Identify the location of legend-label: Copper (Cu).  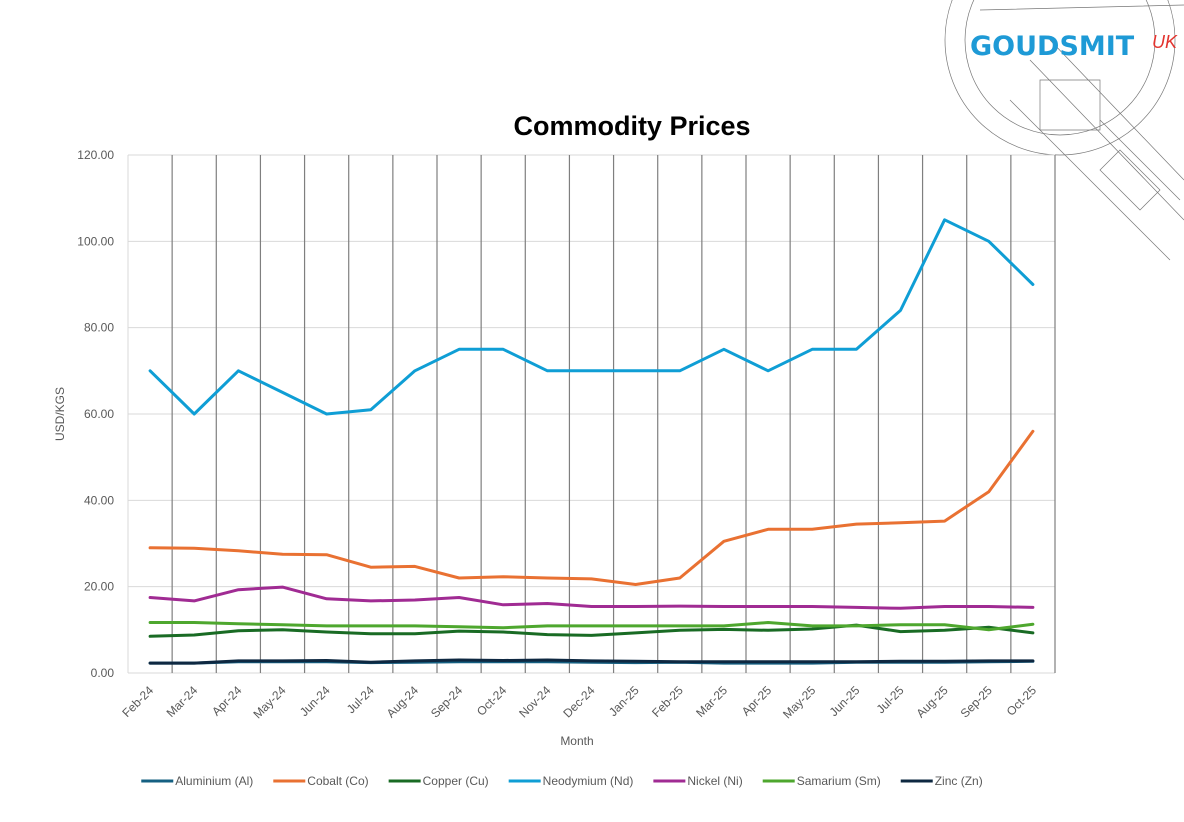
(456, 781).